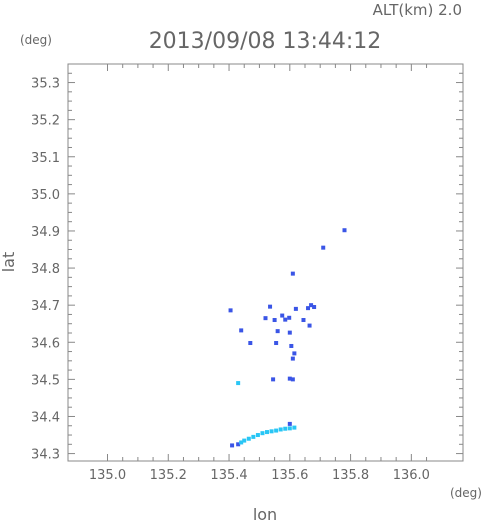 This screenshot has width=491, height=521. What do you see at coordinates (417, 10) in the screenshot?
I see `altitude-label: ALT(km) 2.0` at bounding box center [417, 10].